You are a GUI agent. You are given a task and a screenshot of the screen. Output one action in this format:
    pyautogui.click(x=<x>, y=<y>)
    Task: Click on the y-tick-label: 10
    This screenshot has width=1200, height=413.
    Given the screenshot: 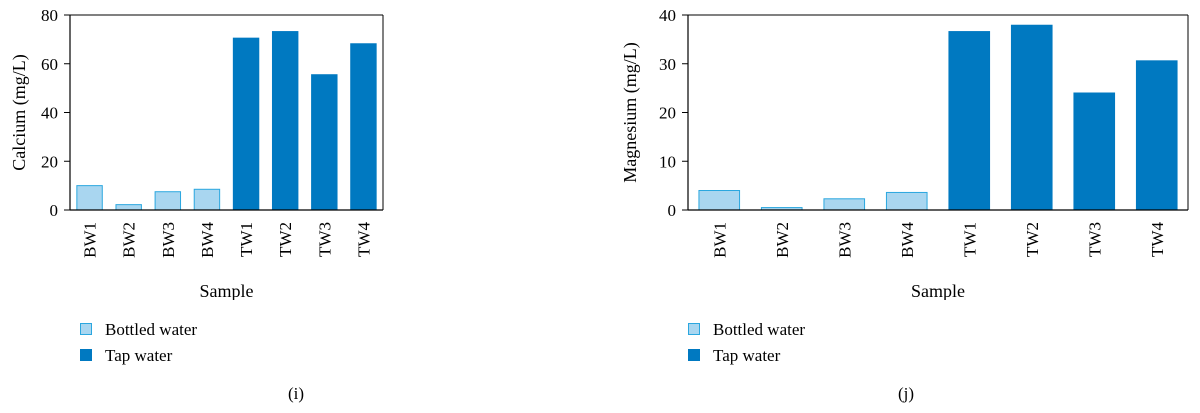 What is the action you would take?
    pyautogui.click(x=667, y=161)
    